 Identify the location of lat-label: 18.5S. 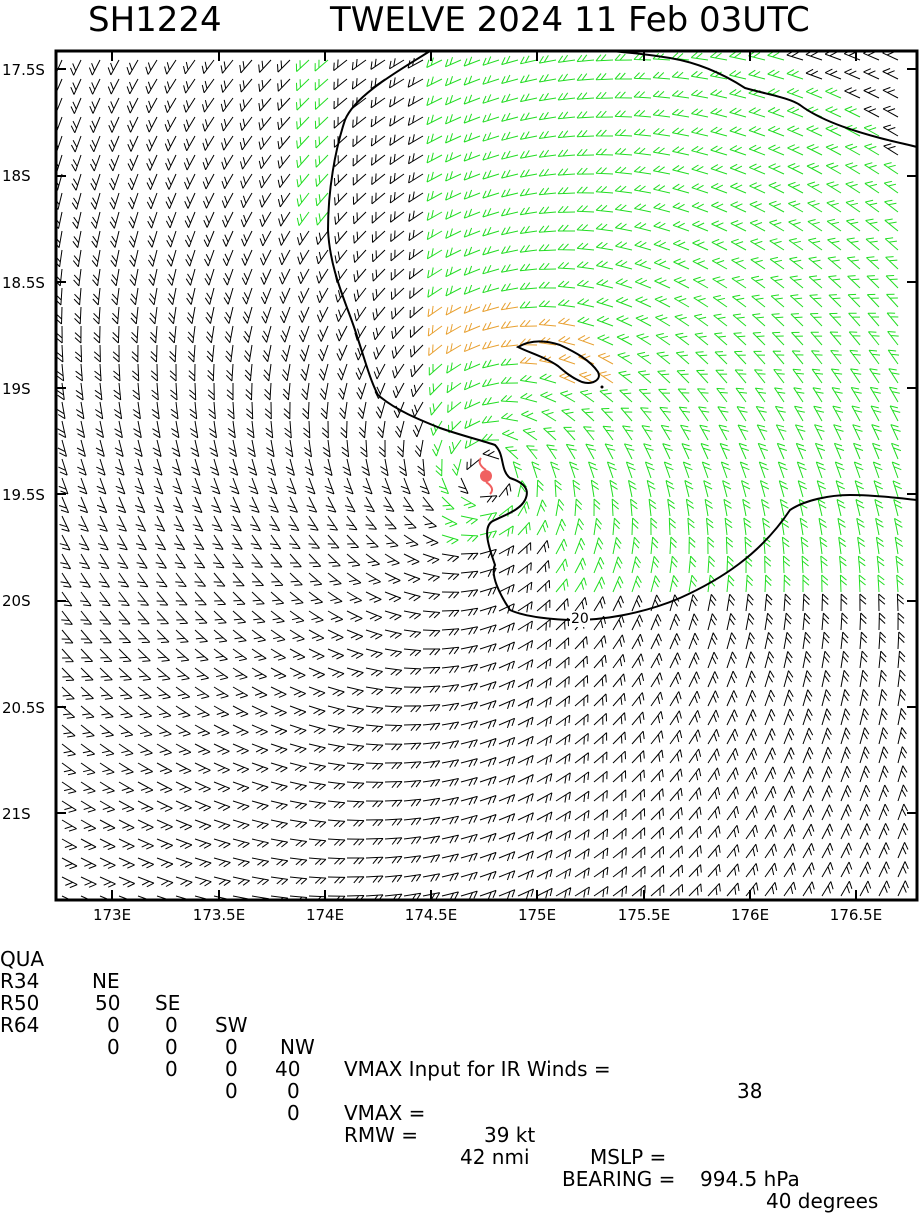
(23, 283).